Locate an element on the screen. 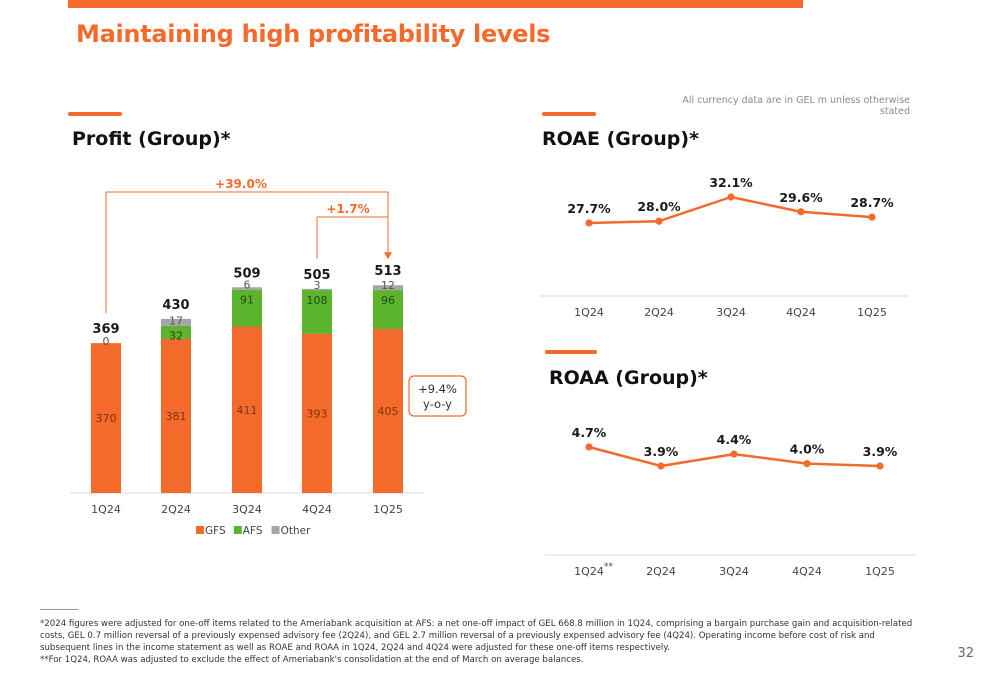 The height and width of the screenshot is (685, 1000). roaa-xtick-marker-1q24: ** is located at coordinates (609, 567).